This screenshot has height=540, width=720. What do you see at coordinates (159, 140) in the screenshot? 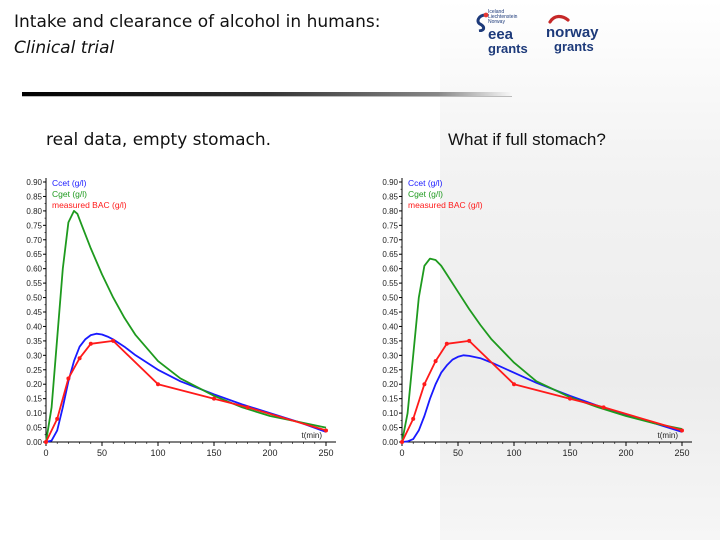
I see `left-chart-caption: real data, empty stomach.` at bounding box center [159, 140].